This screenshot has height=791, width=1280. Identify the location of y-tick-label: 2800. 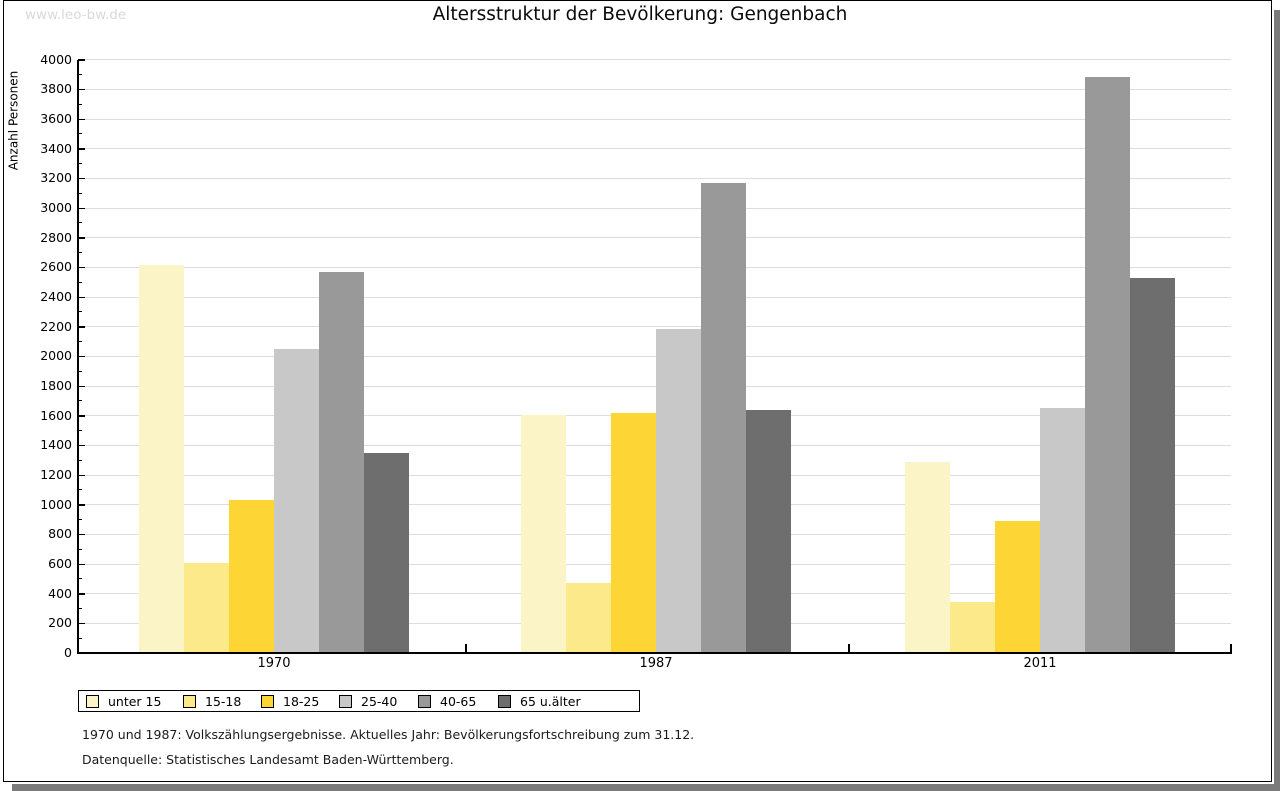
(56, 237).